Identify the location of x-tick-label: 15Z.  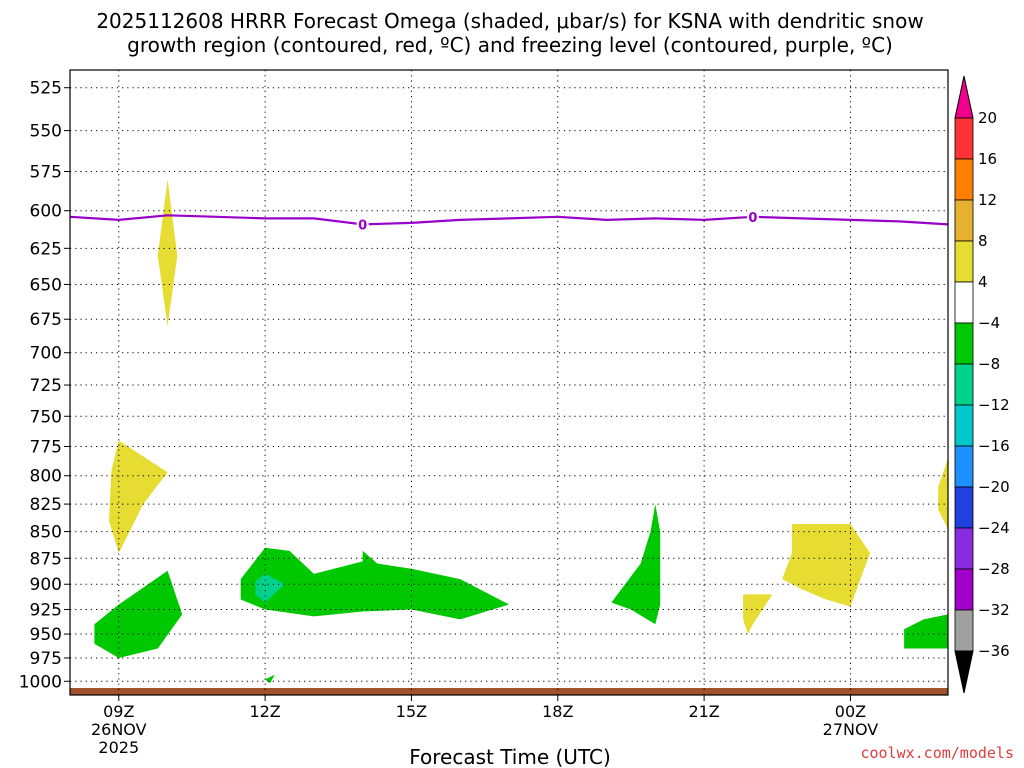
(411, 711).